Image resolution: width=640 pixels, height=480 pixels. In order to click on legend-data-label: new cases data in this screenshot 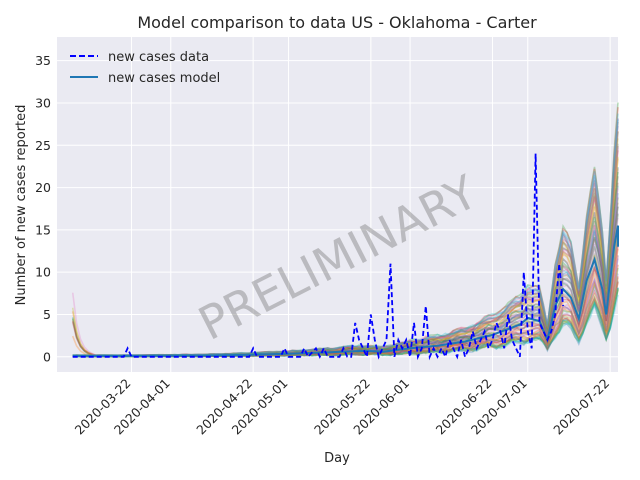, I will do `click(158, 57)`.